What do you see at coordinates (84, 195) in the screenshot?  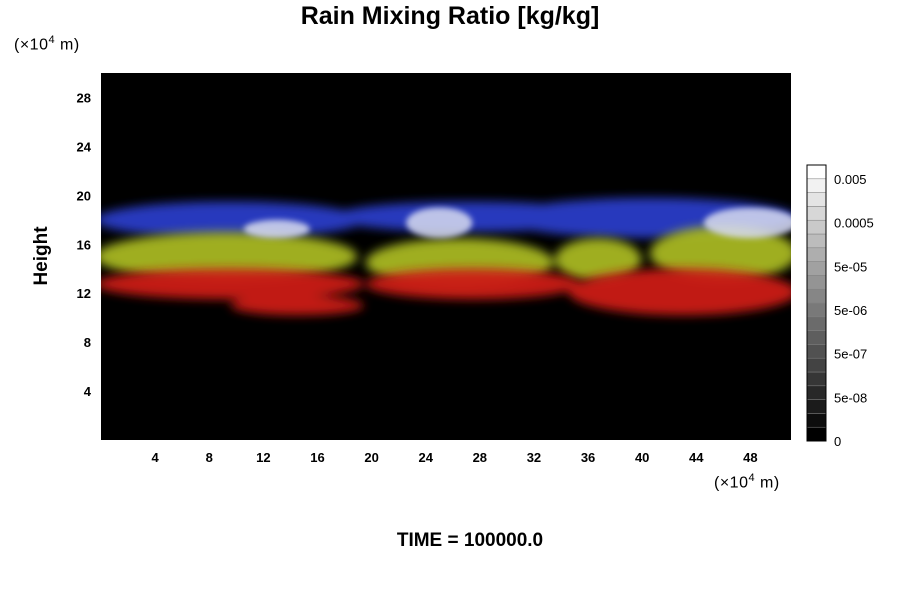 I see `y-tick-label: 20` at bounding box center [84, 195].